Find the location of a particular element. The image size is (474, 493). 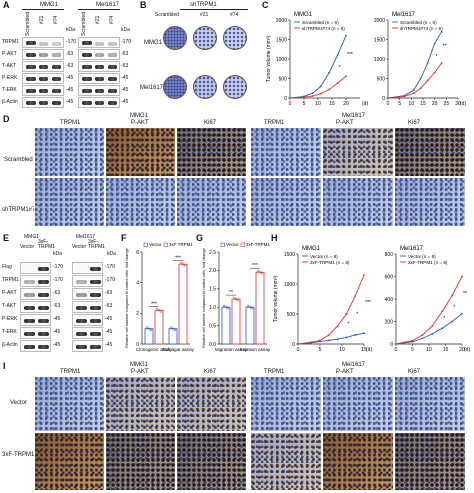

y-tick-label: 4 is located at coordinates (137, 283).